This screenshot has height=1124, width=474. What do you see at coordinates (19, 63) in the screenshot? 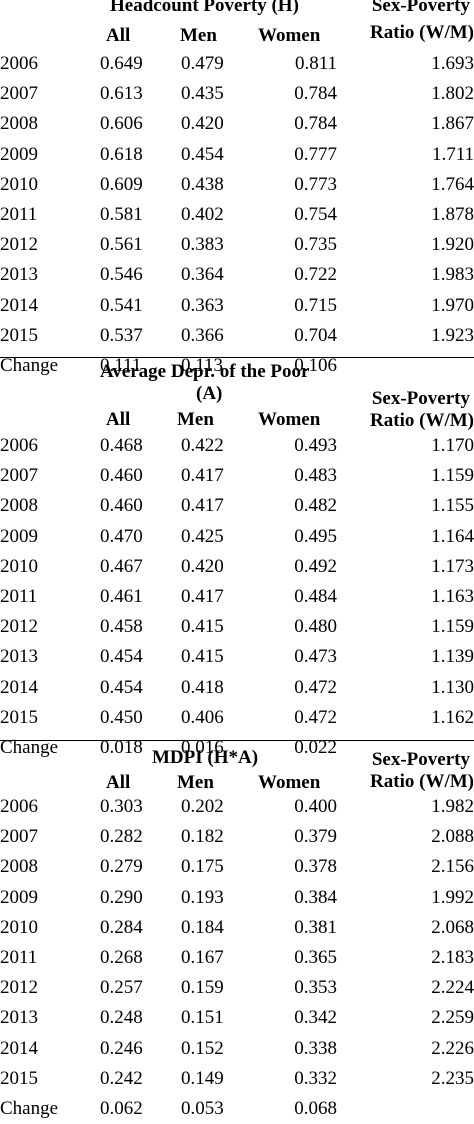
I see `year-cell: 2006` at bounding box center [19, 63].